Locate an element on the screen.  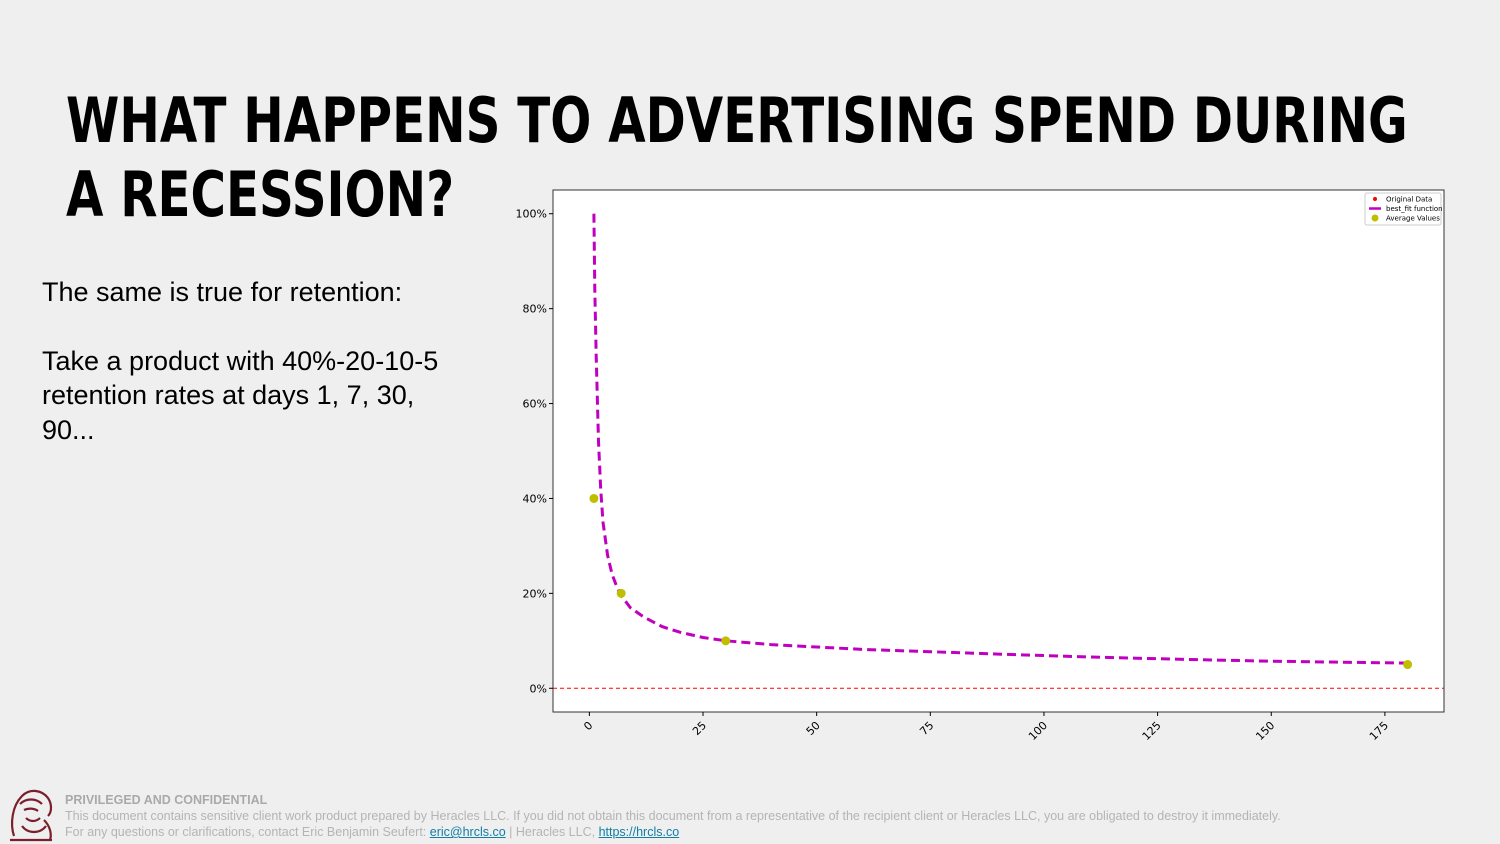
x-tick-label: 25 is located at coordinates (699, 728).